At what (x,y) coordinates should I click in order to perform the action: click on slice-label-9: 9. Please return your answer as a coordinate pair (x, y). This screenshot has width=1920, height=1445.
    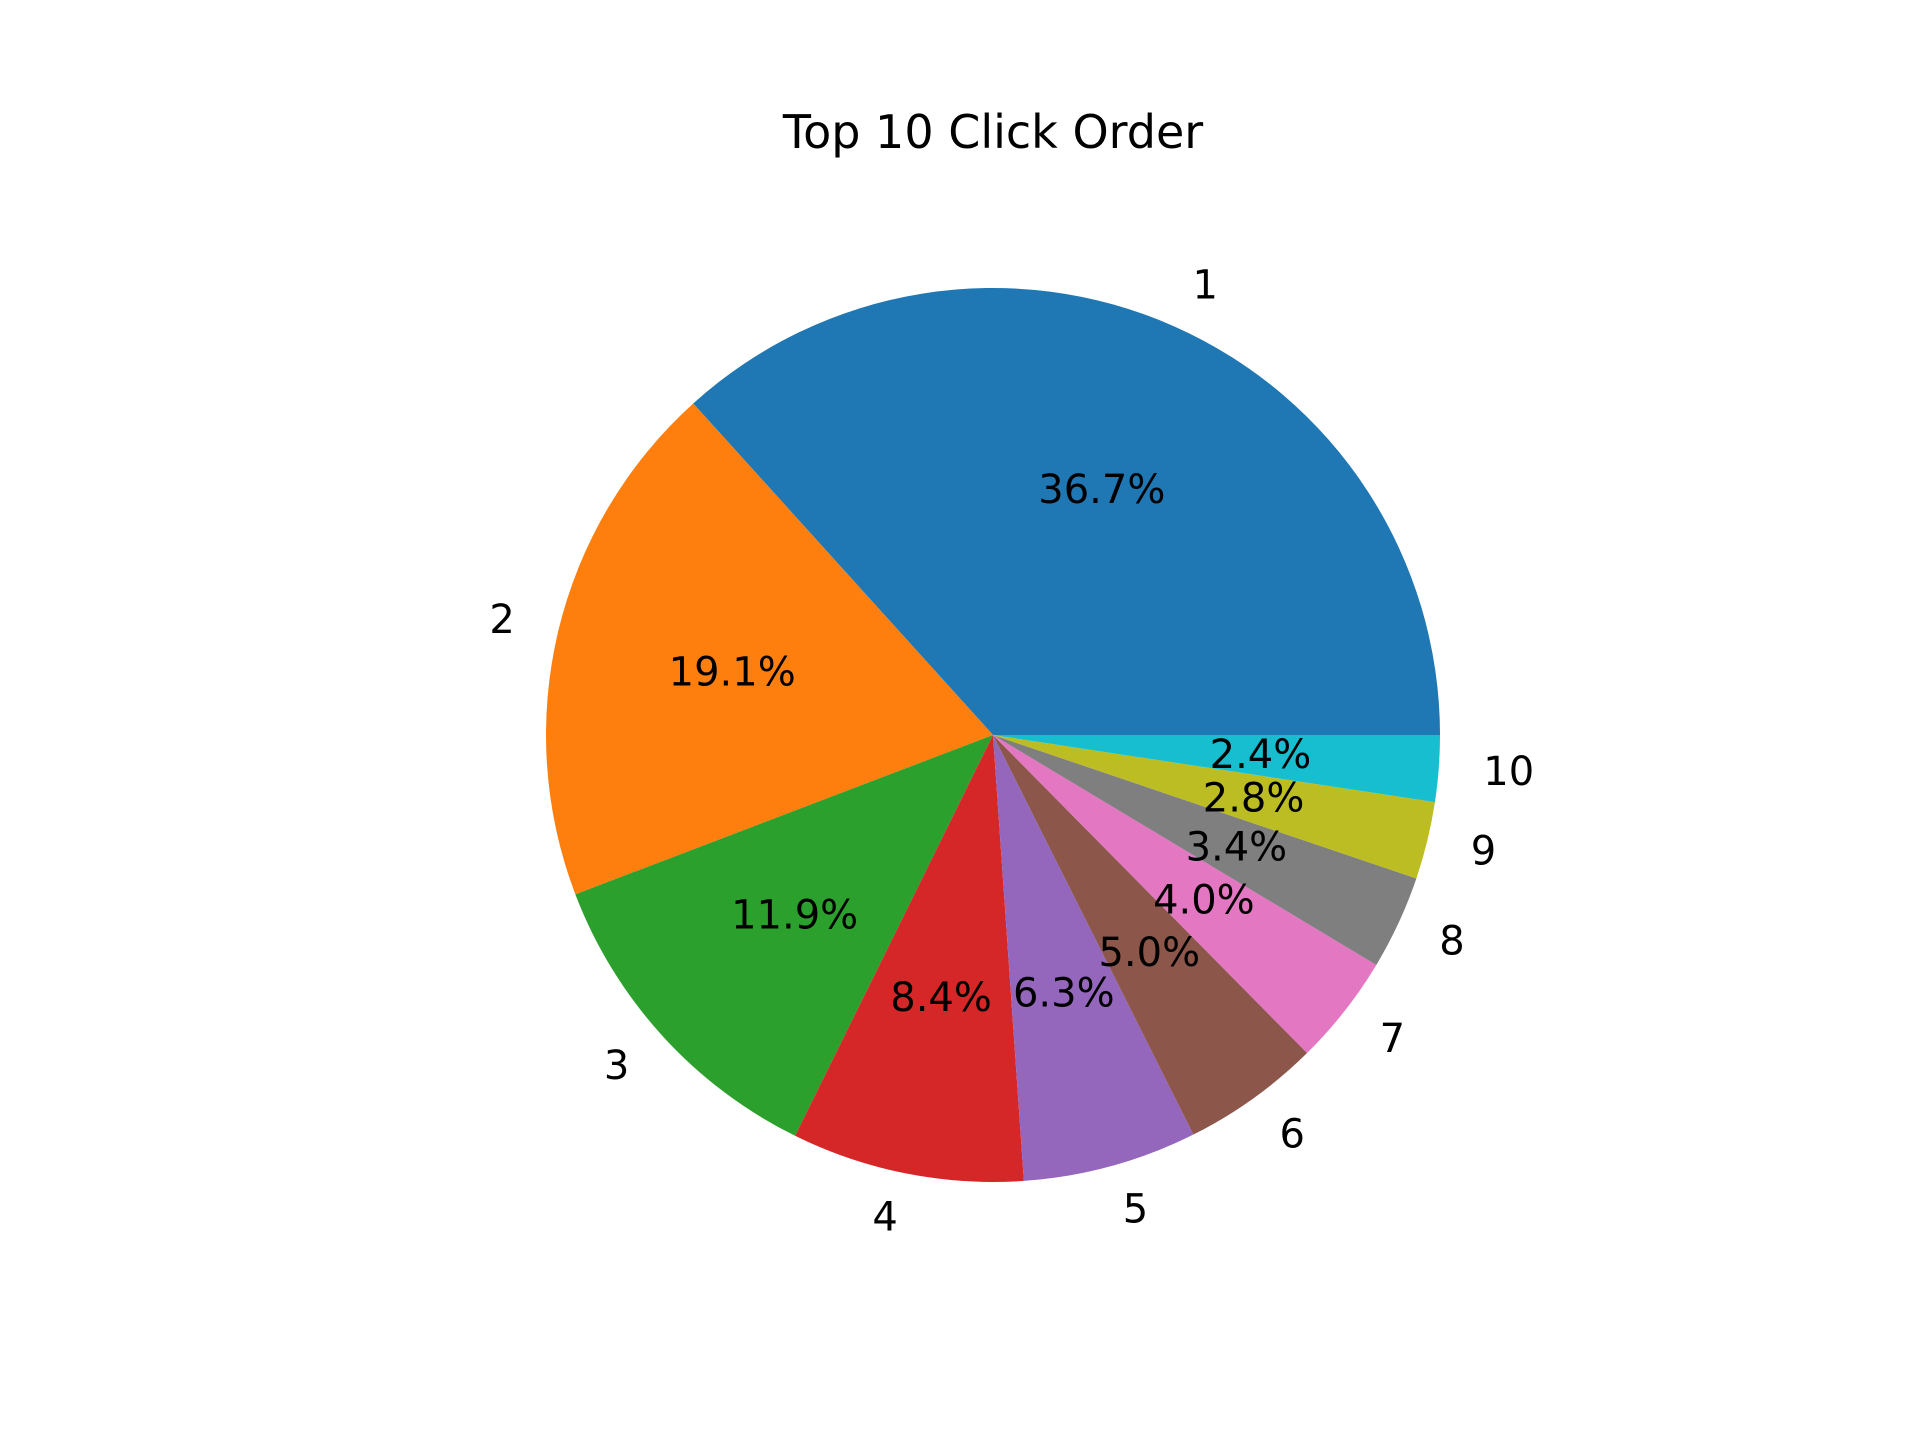
    Looking at the image, I should click on (1483, 851).